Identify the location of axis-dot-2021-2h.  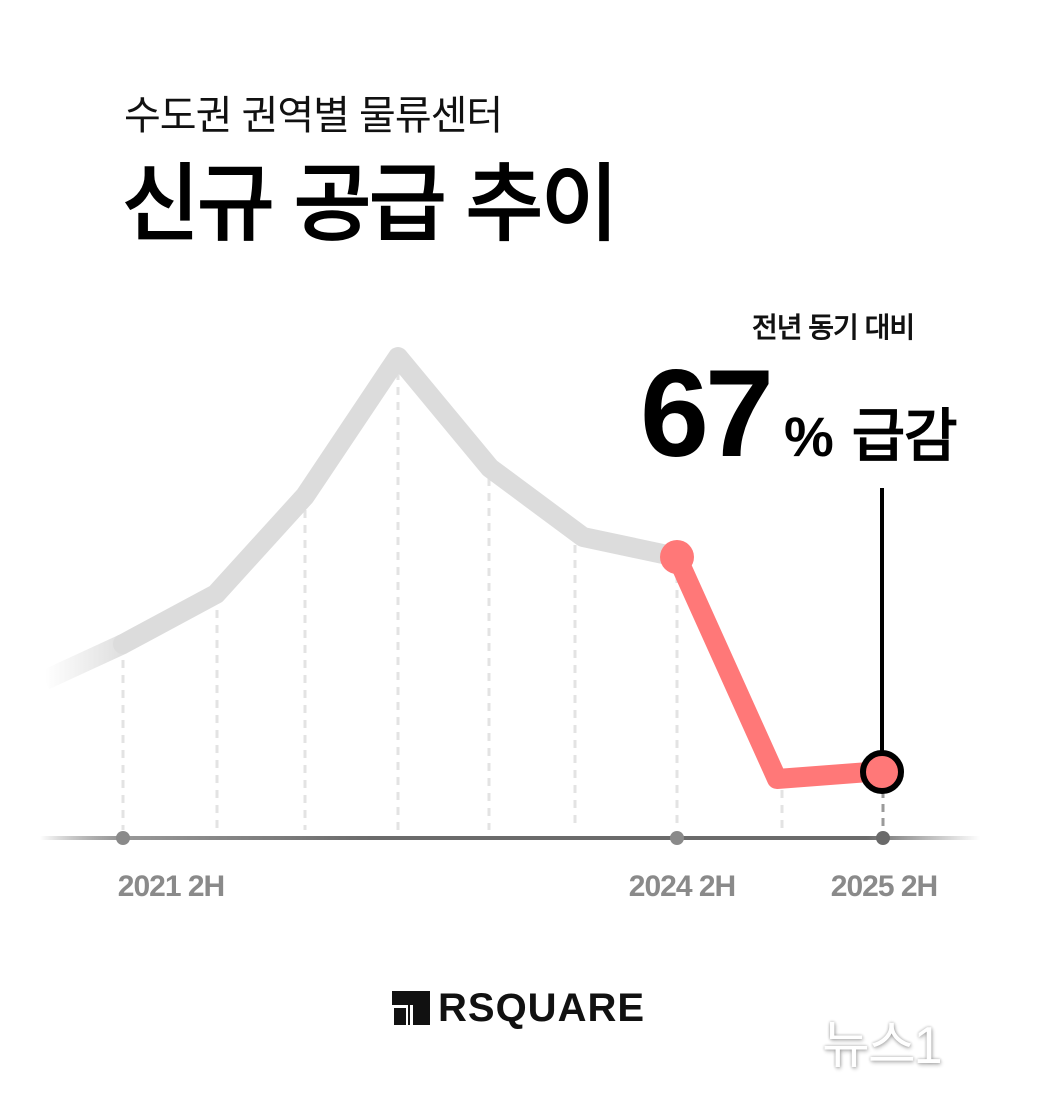
(123, 838).